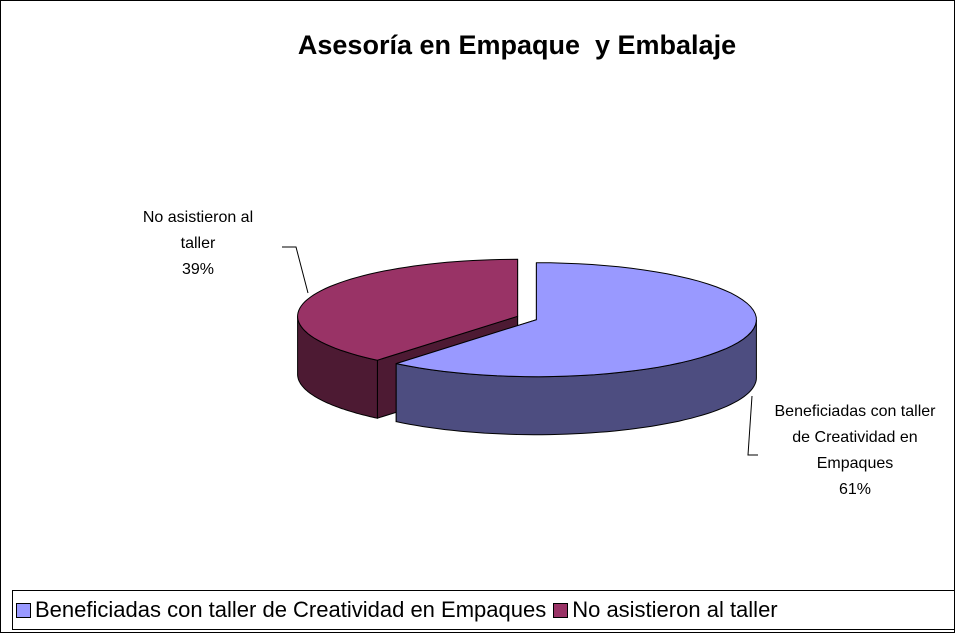 This screenshot has width=955, height=633. I want to click on label-value: 61%, so click(855, 489).